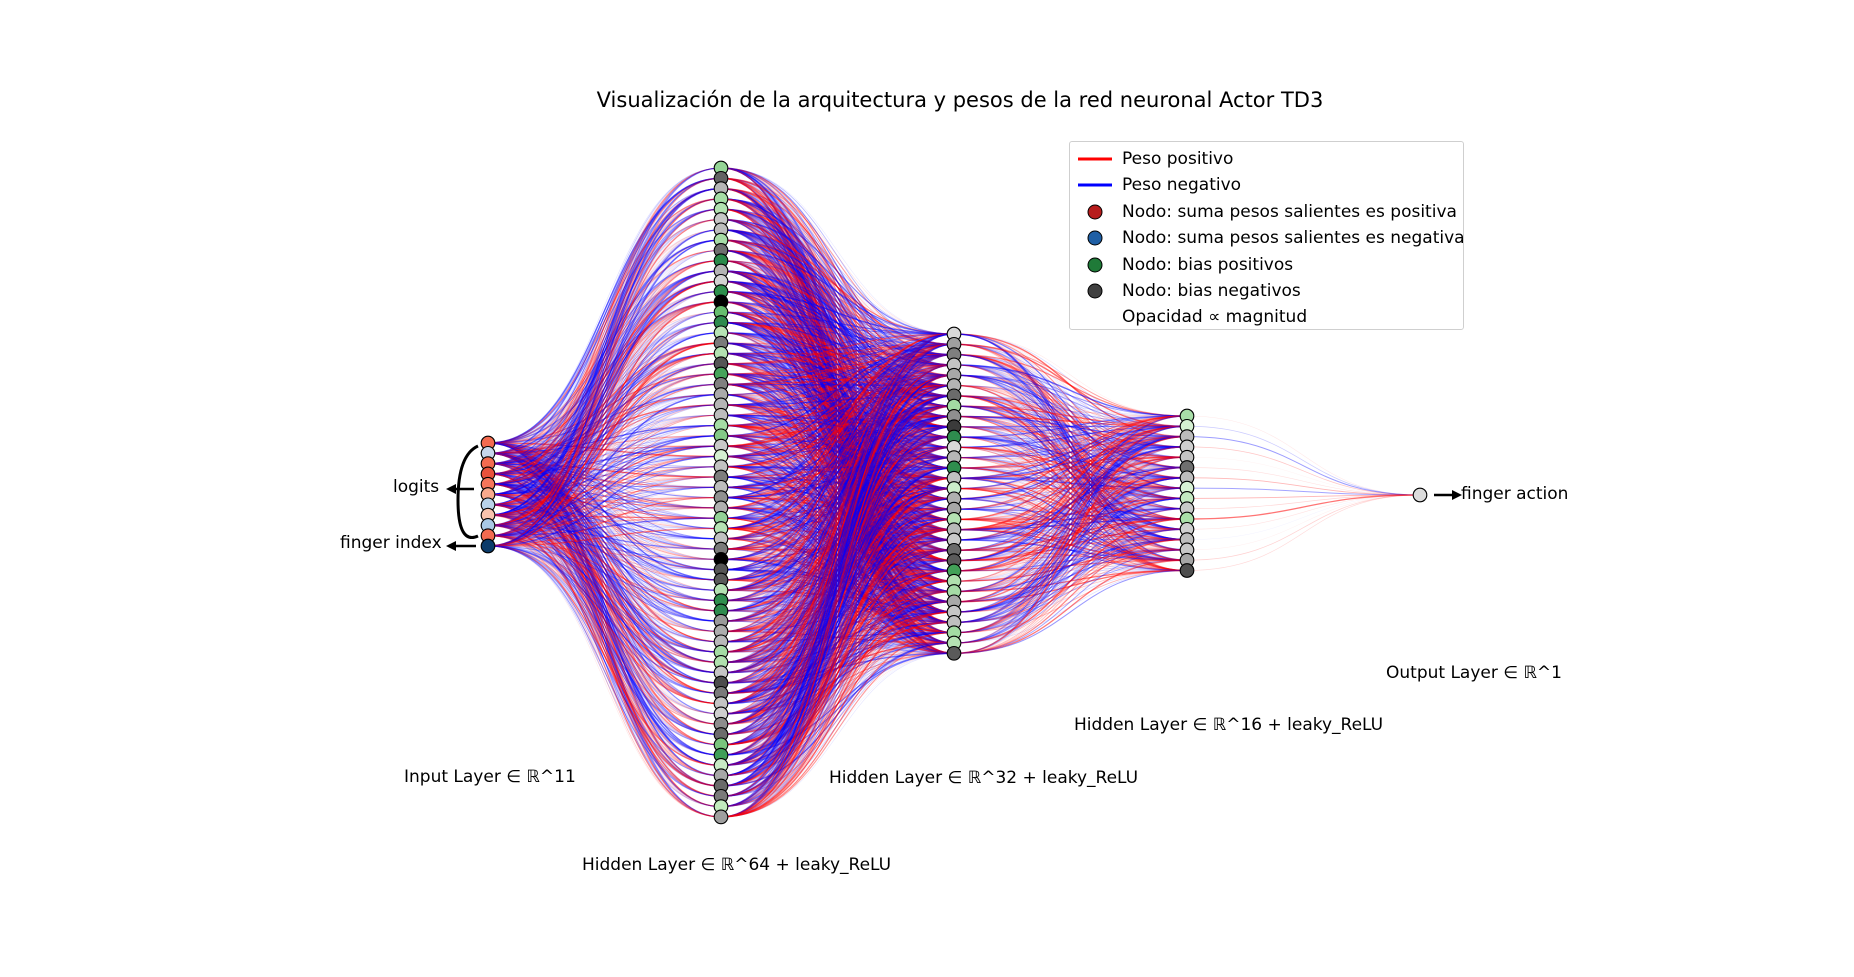 Image resolution: width=1854 pixels, height=977 pixels. I want to click on legend-label: Peso negativo, so click(1182, 185).